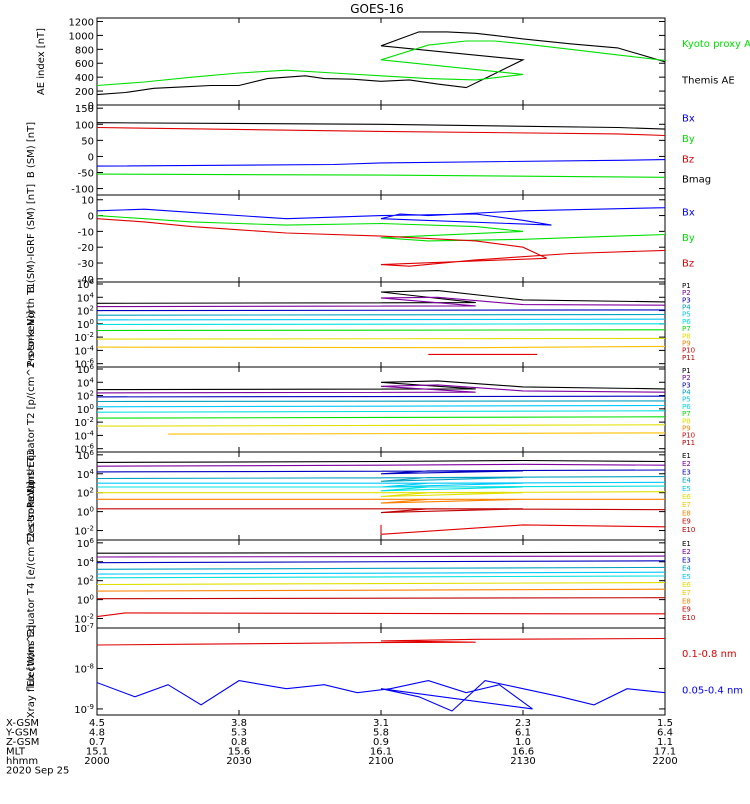 This screenshot has width=750, height=804. I want to click on y-tick-label: -100, so click(82, 190).